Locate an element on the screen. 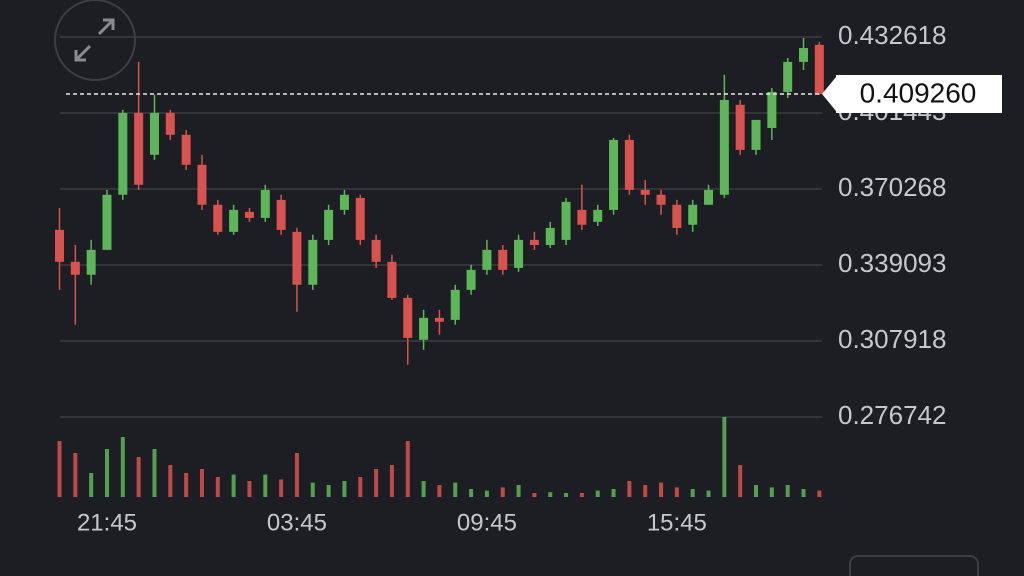  y-tick-label: 0.370268 is located at coordinates (892, 187).